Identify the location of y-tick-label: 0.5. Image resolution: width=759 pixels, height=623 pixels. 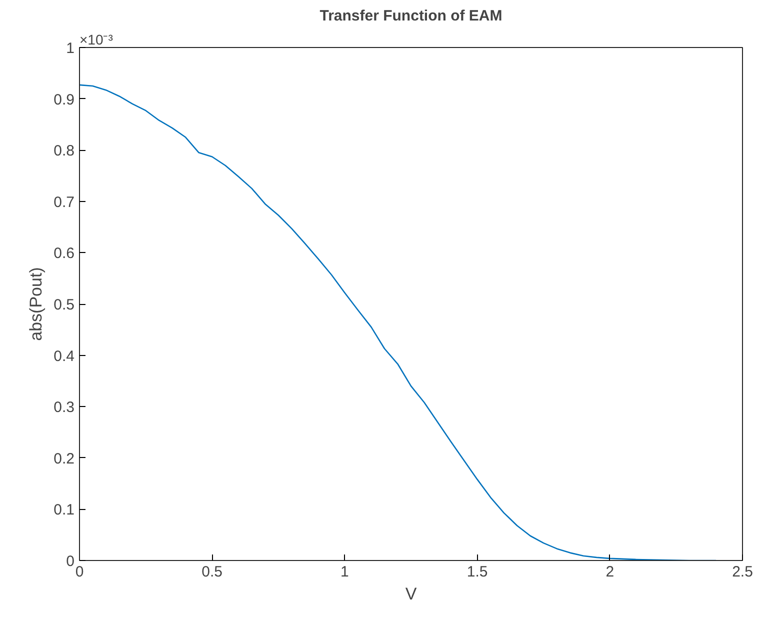
(64, 305).